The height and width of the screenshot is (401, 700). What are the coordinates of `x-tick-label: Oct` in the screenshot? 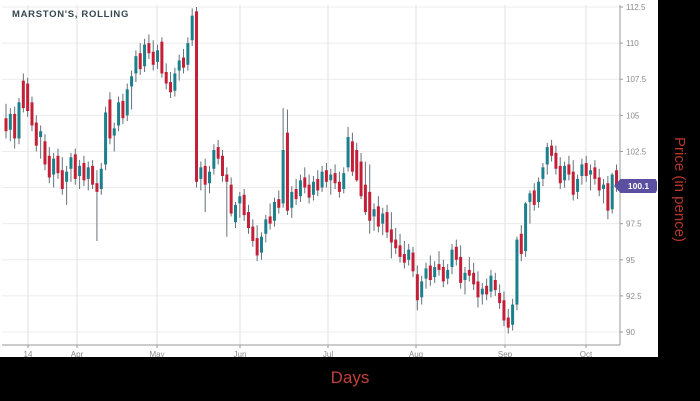 It's located at (586, 353).